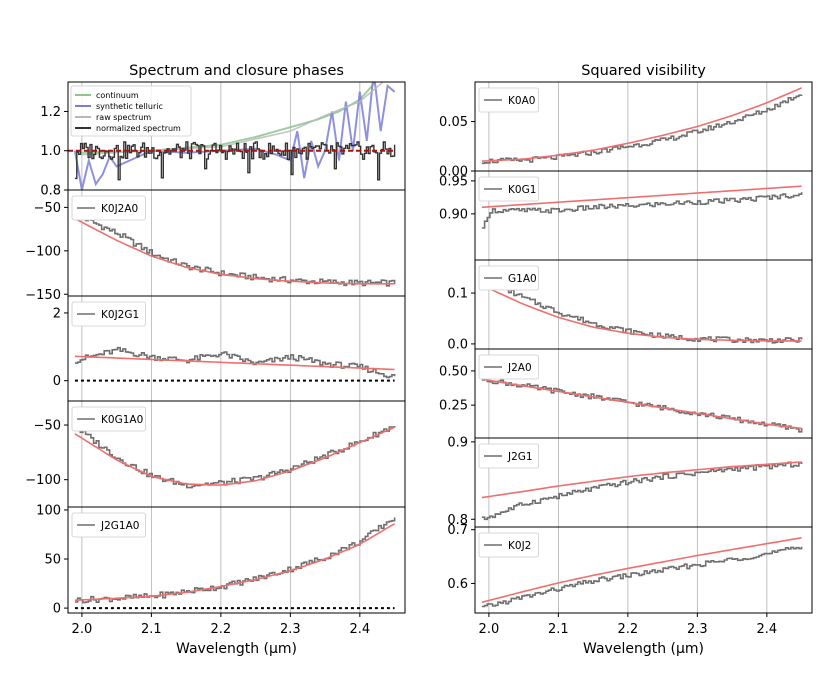 This screenshot has height=680, width=830. I want to click on legend: K0J2, so click(508, 545).